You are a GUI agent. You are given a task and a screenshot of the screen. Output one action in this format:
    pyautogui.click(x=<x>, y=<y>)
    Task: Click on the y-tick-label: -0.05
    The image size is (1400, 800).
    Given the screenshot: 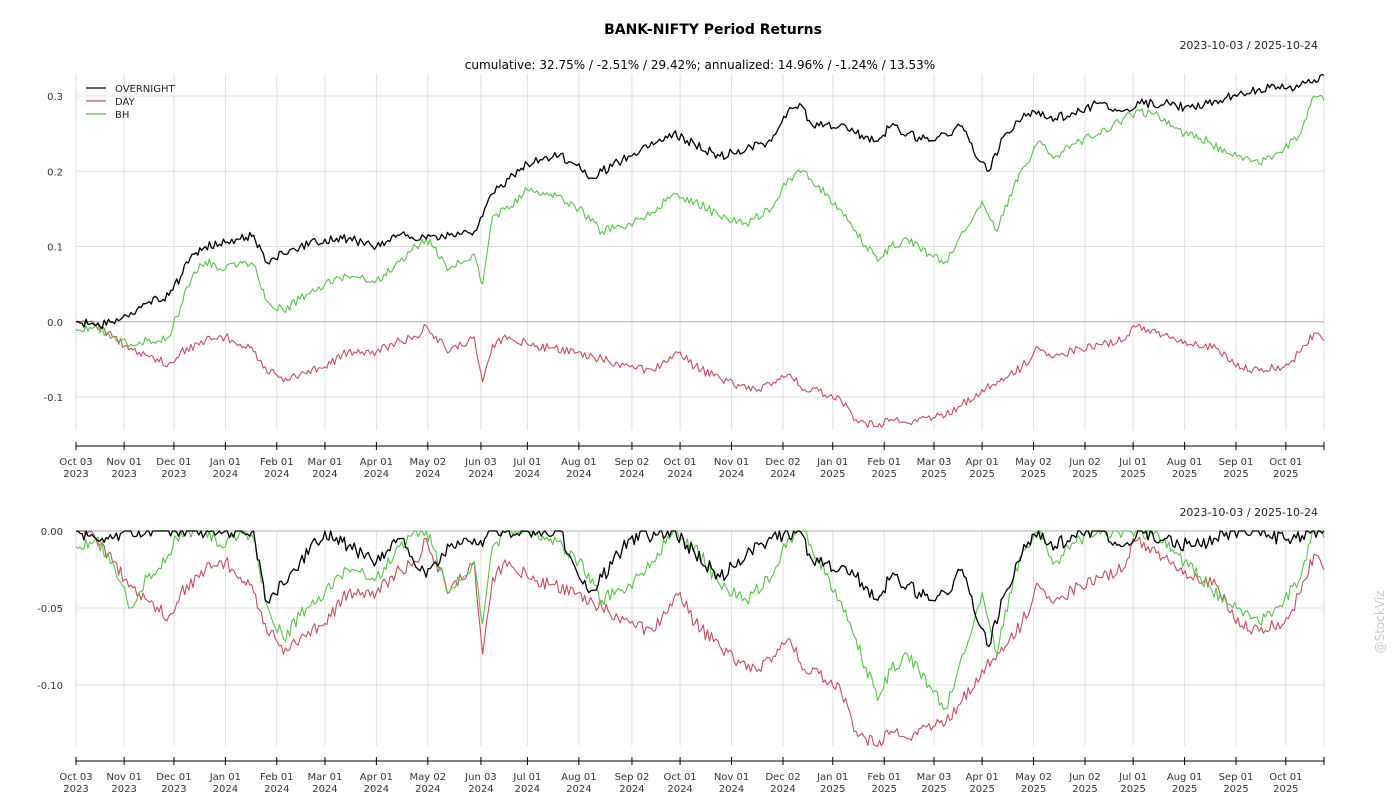 What is the action you would take?
    pyautogui.click(x=50, y=609)
    